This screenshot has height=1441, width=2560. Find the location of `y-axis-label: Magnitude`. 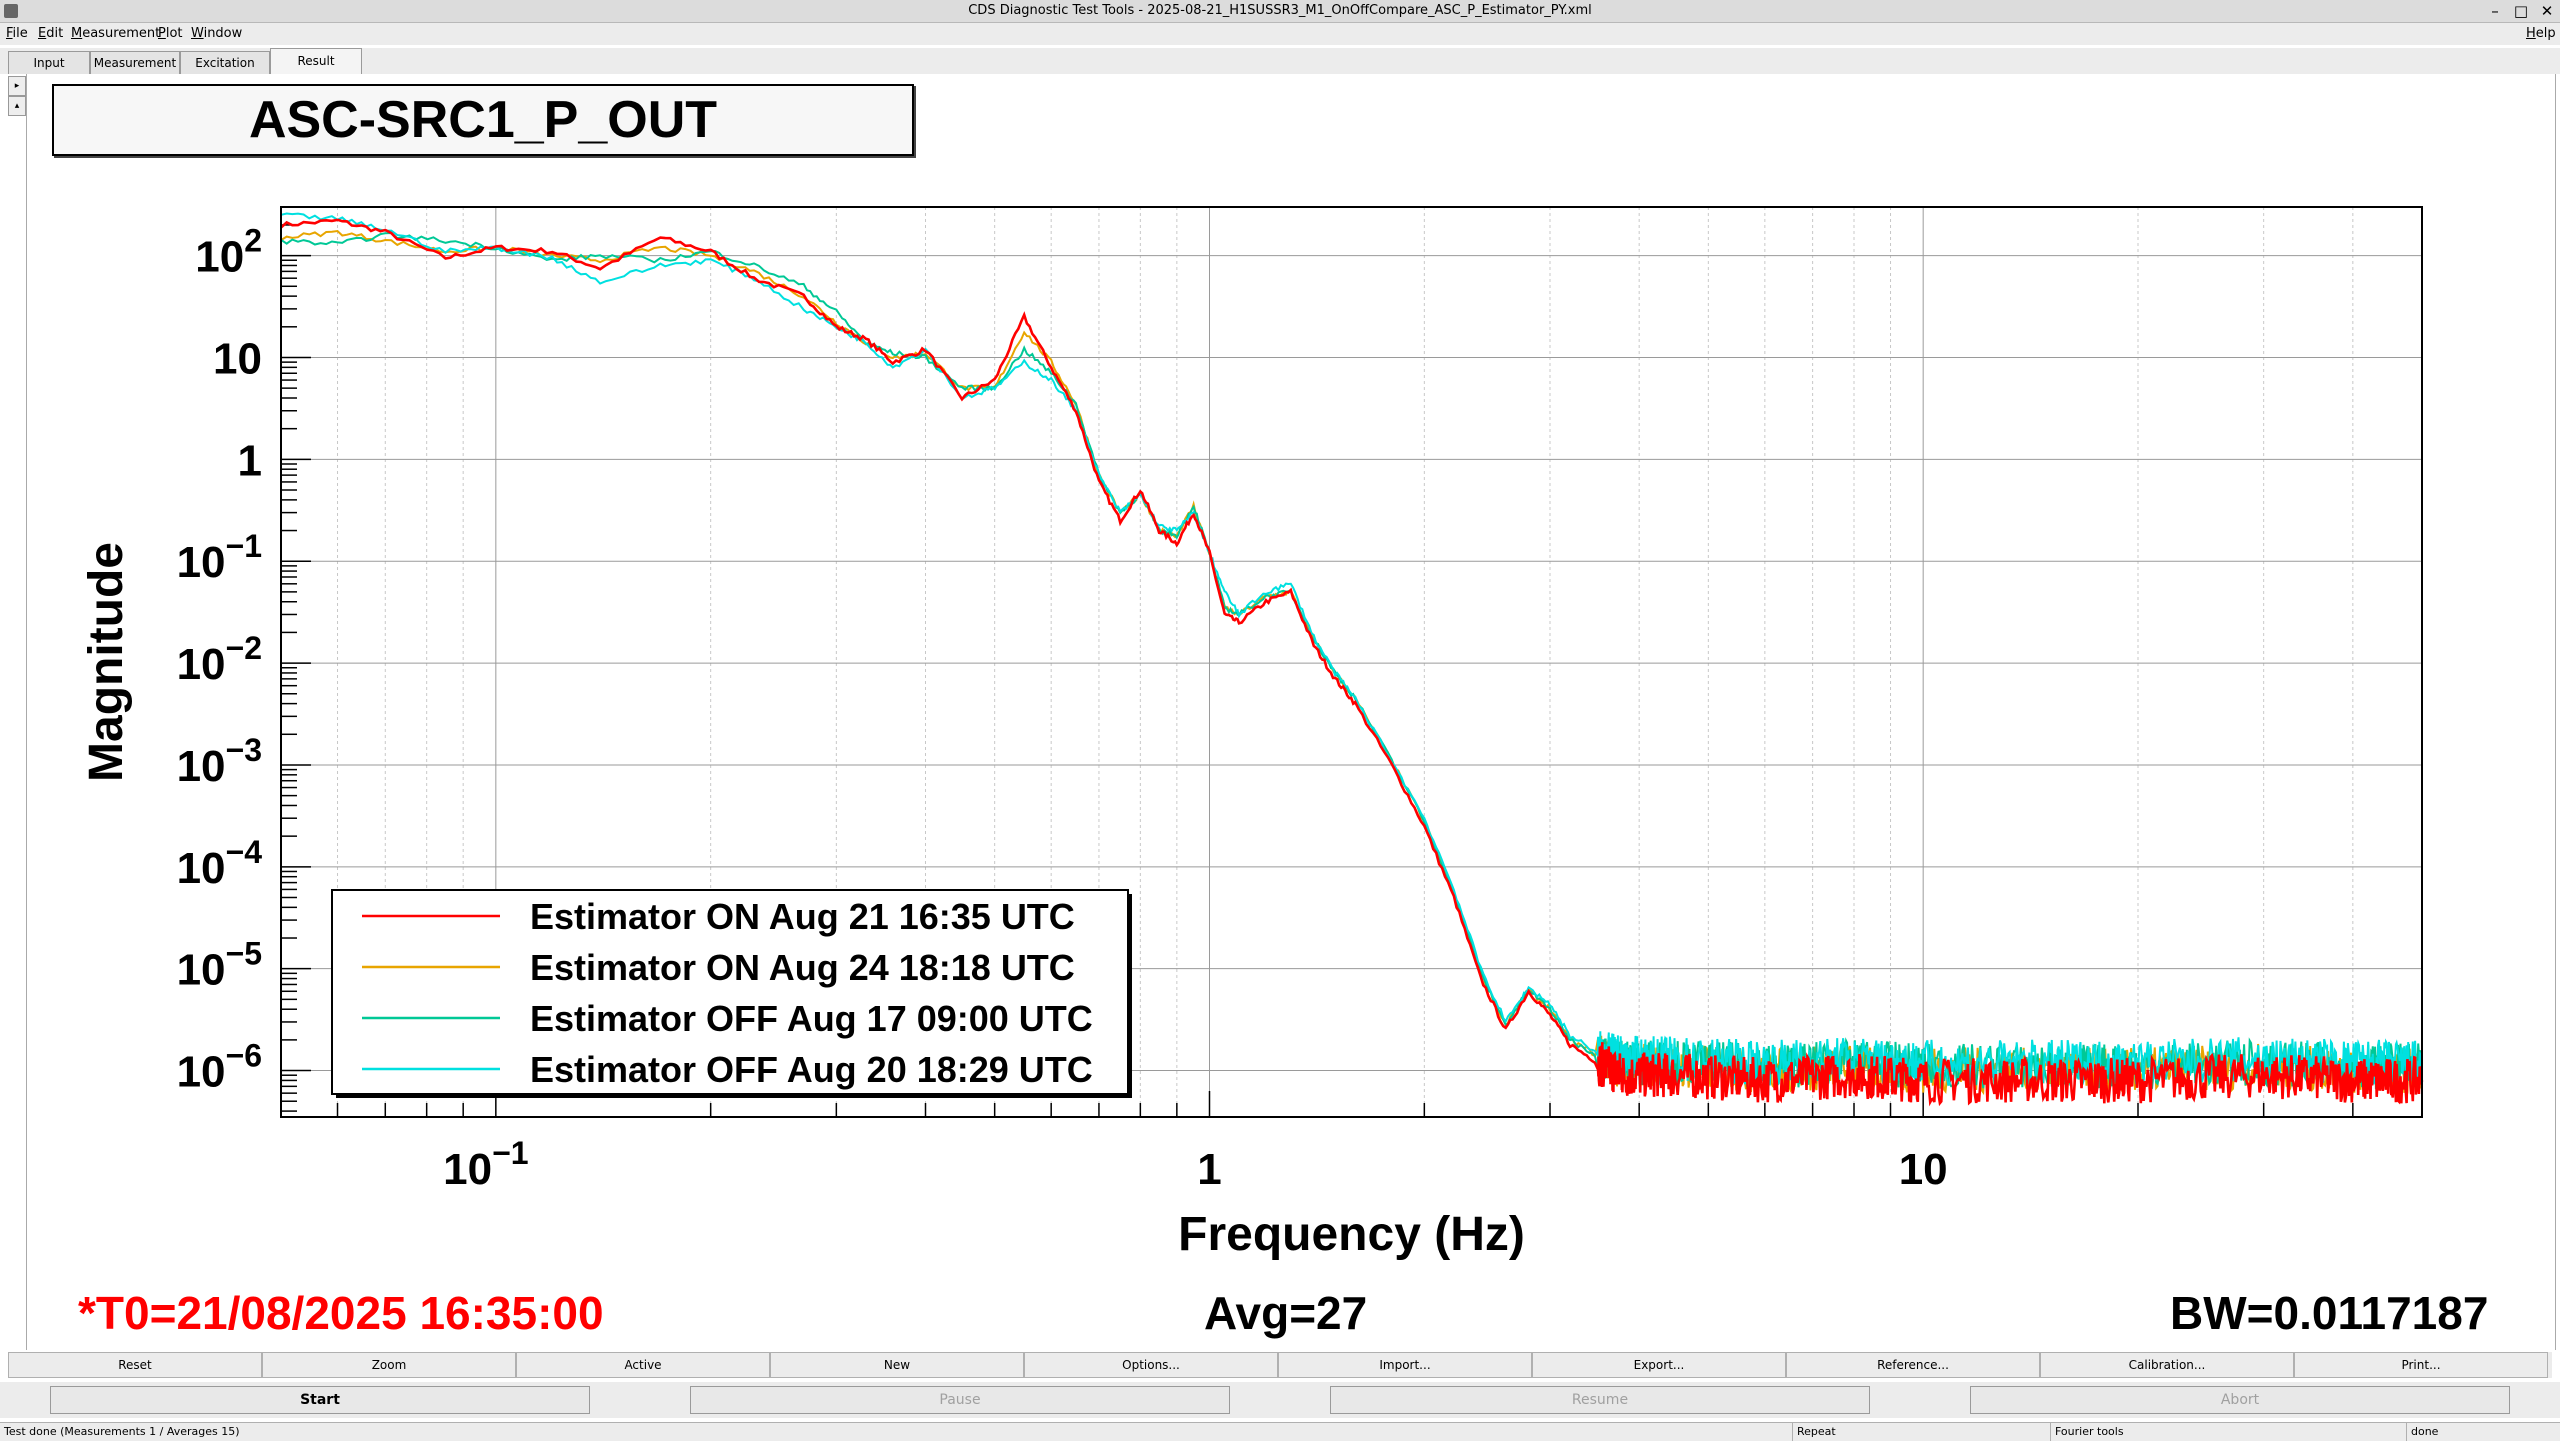

y-axis-label: Magnitude is located at coordinates (106, 662).